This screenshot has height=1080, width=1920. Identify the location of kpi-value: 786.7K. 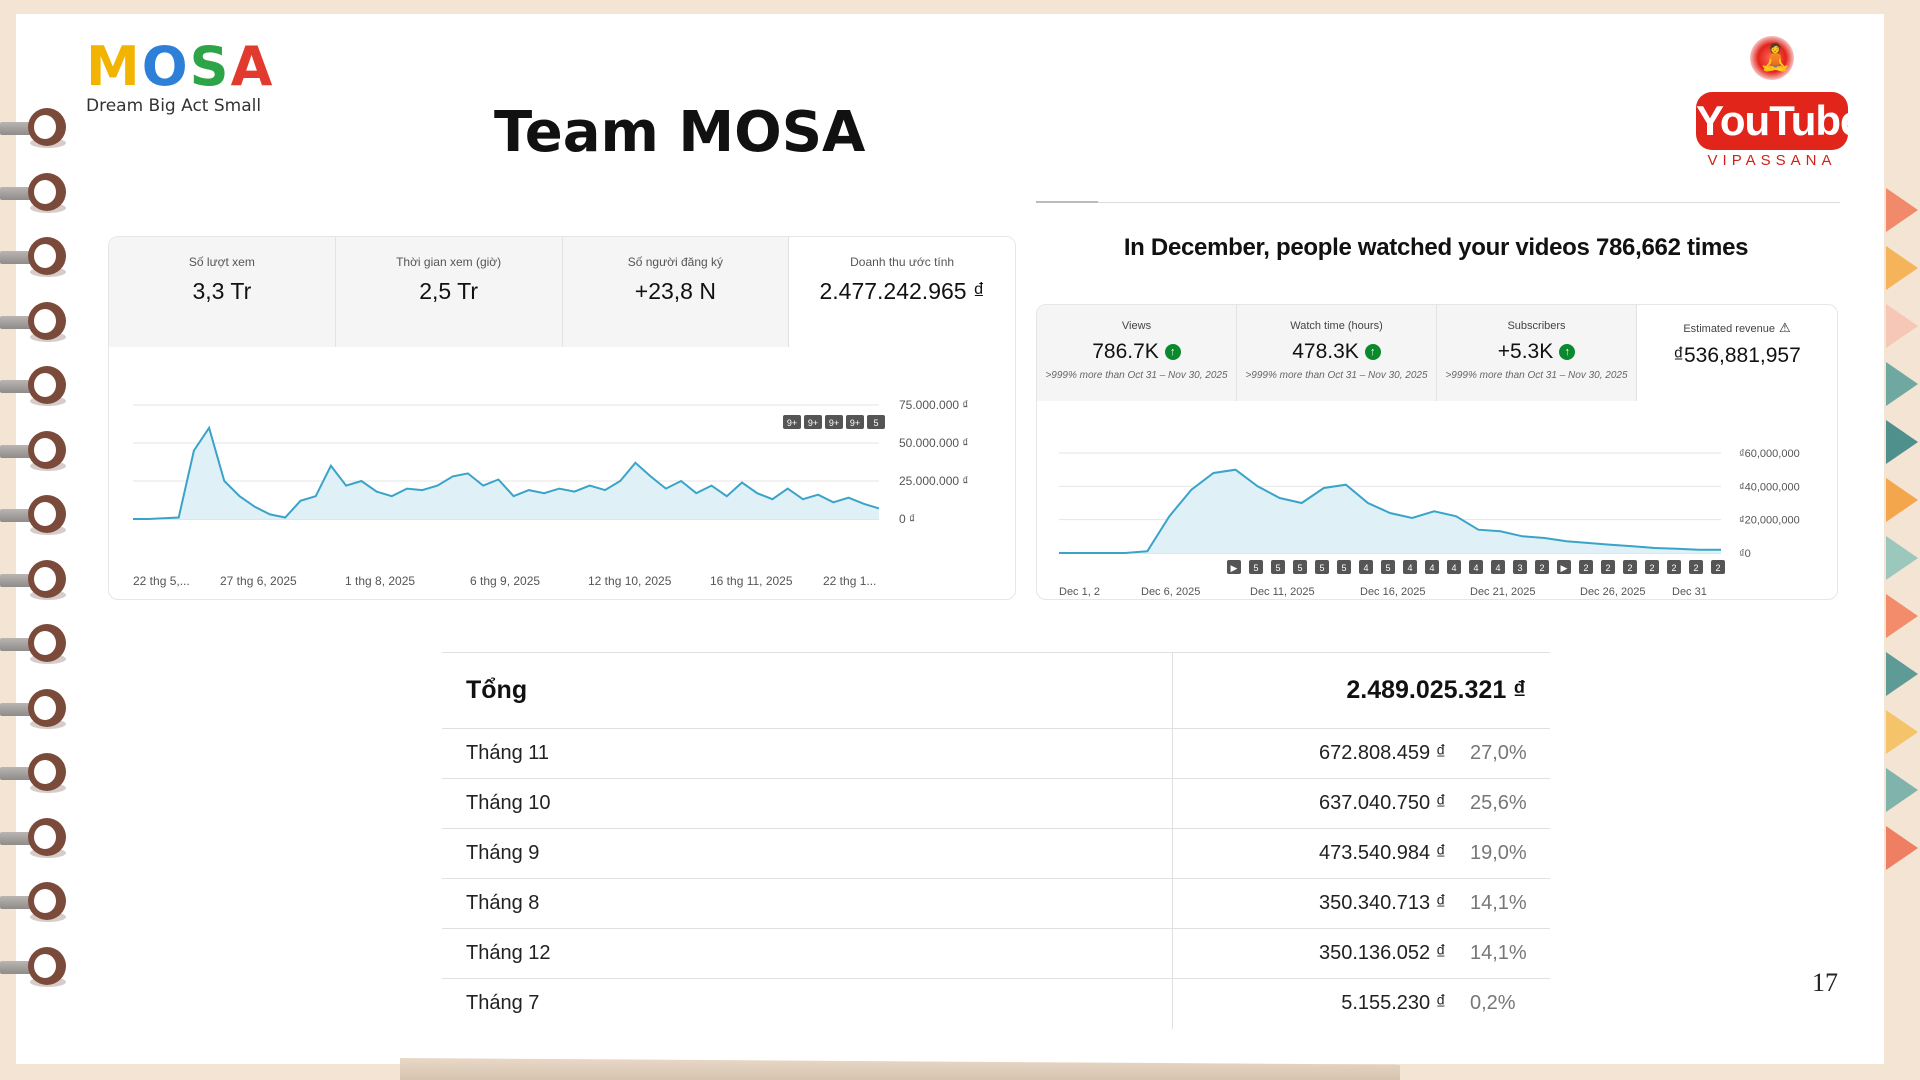
(1125, 351).